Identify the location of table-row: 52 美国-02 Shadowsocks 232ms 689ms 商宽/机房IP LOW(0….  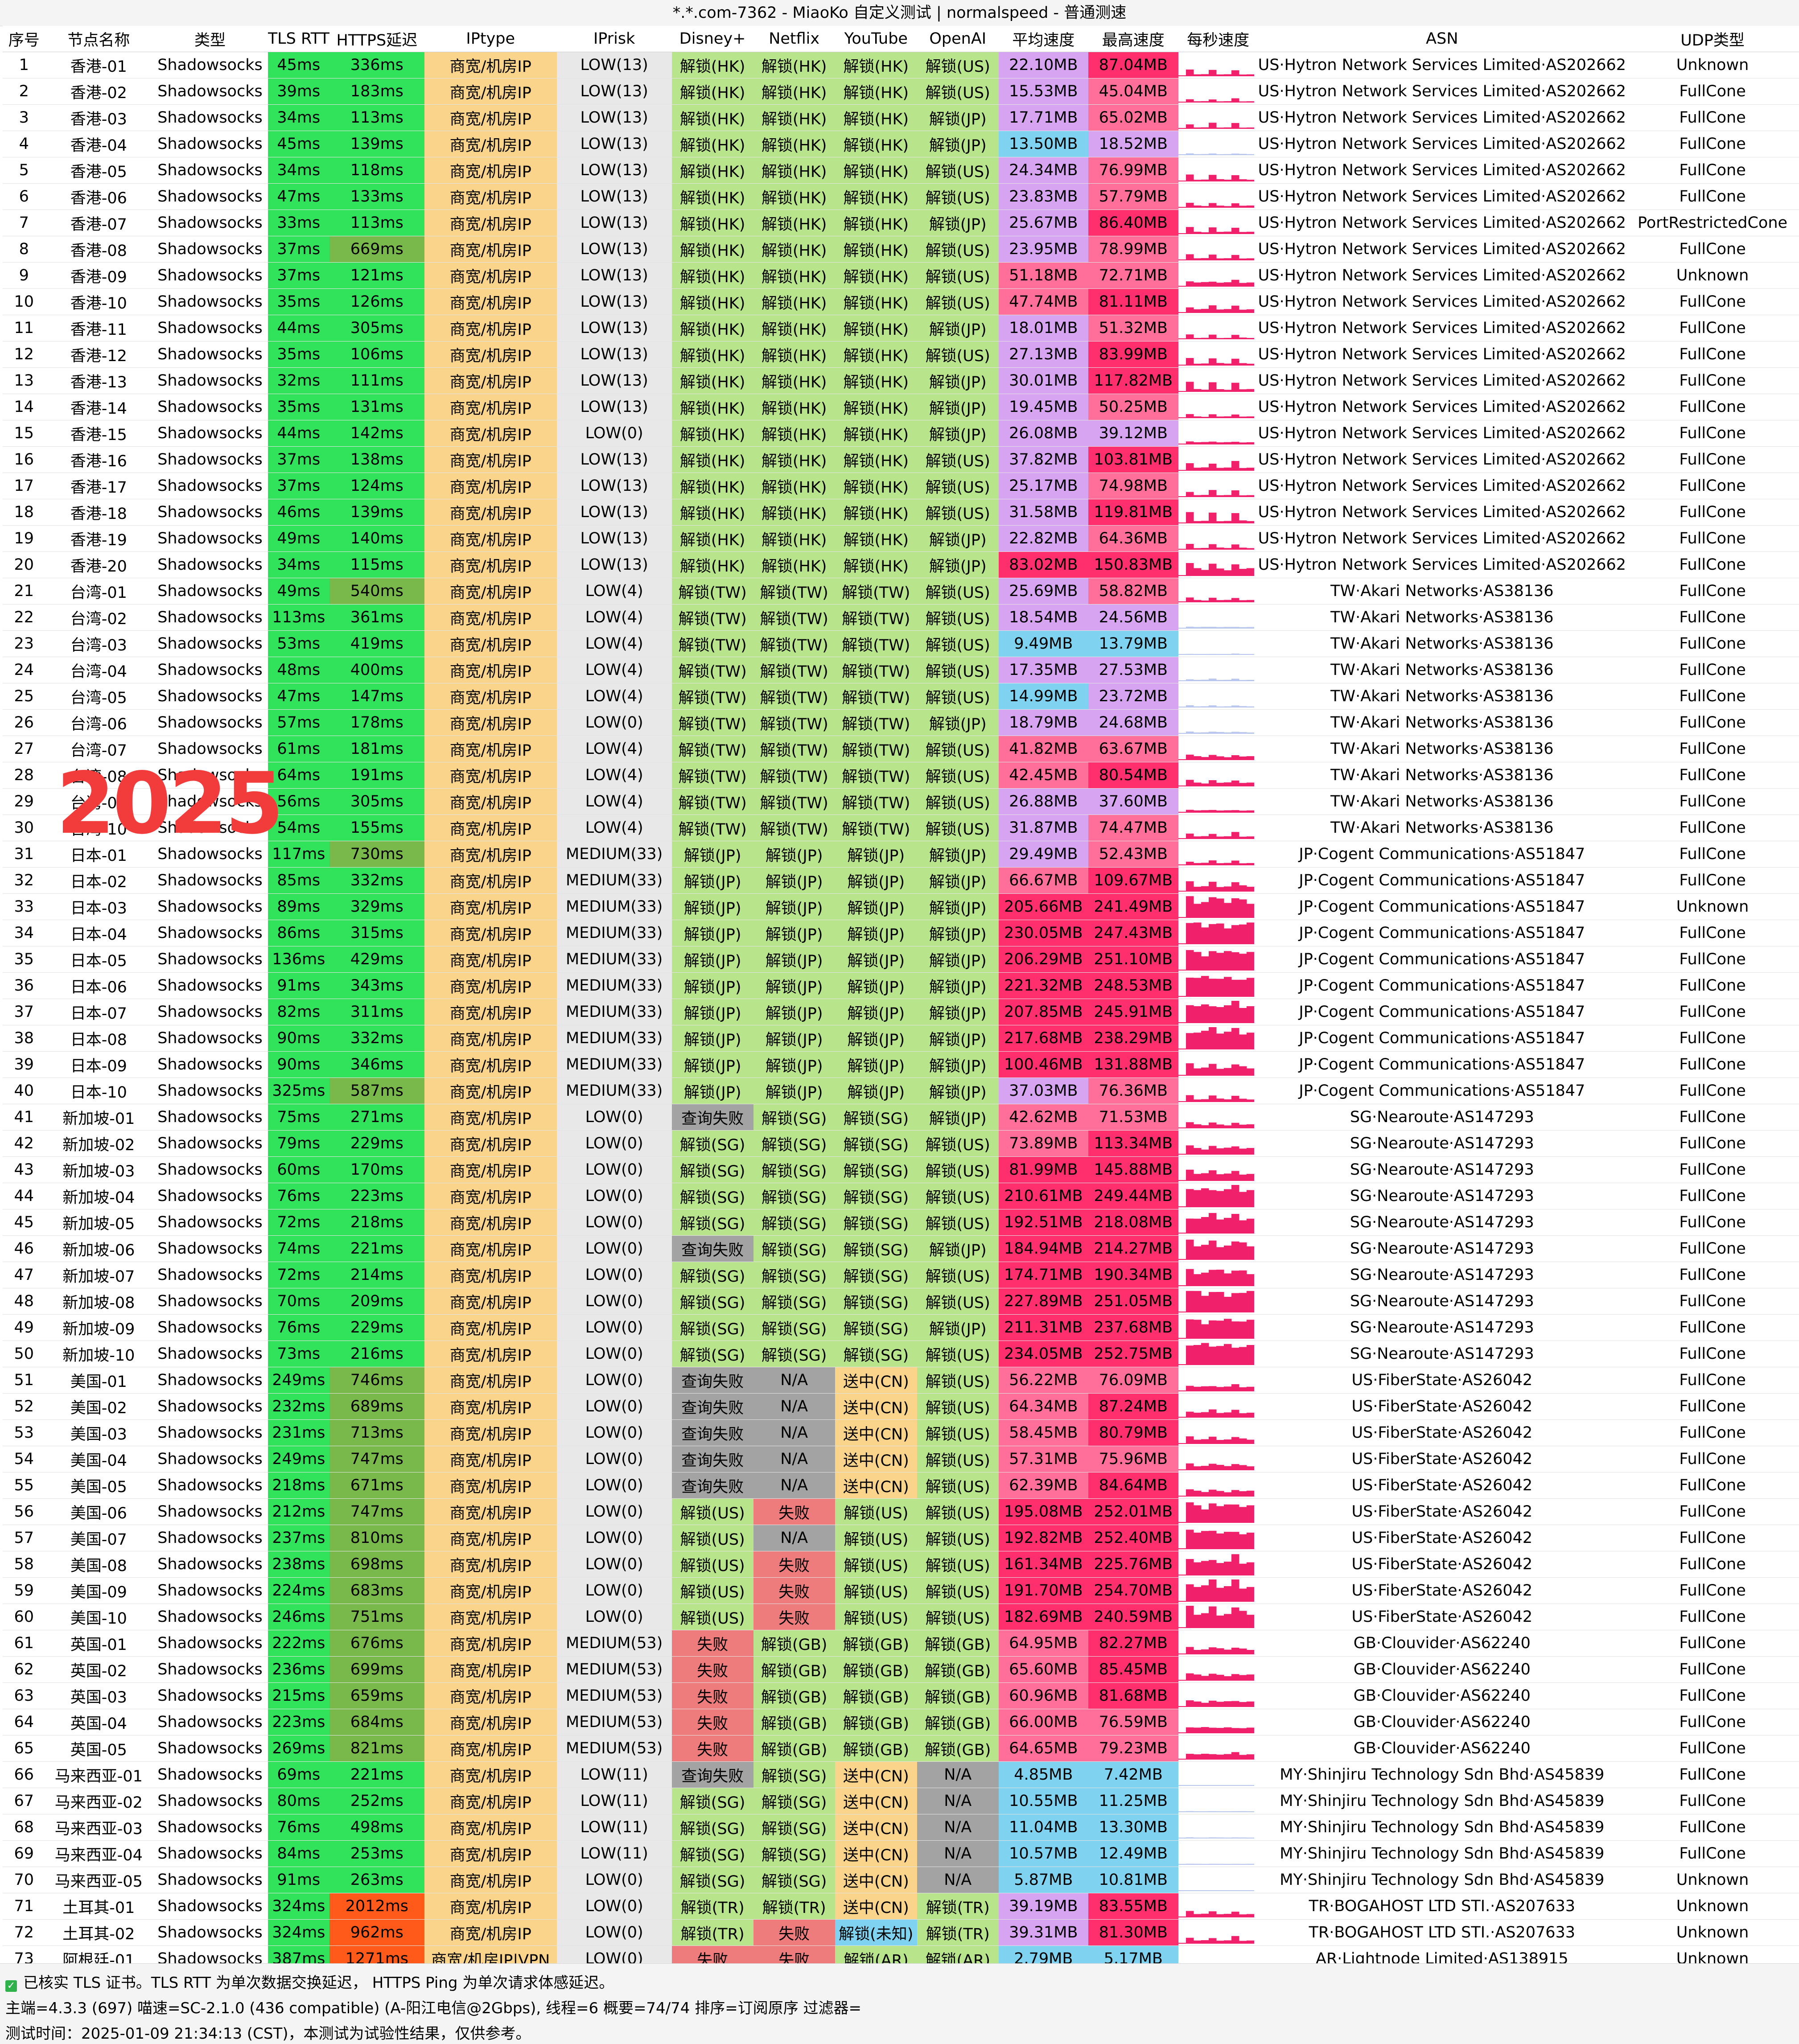
(901, 1406).